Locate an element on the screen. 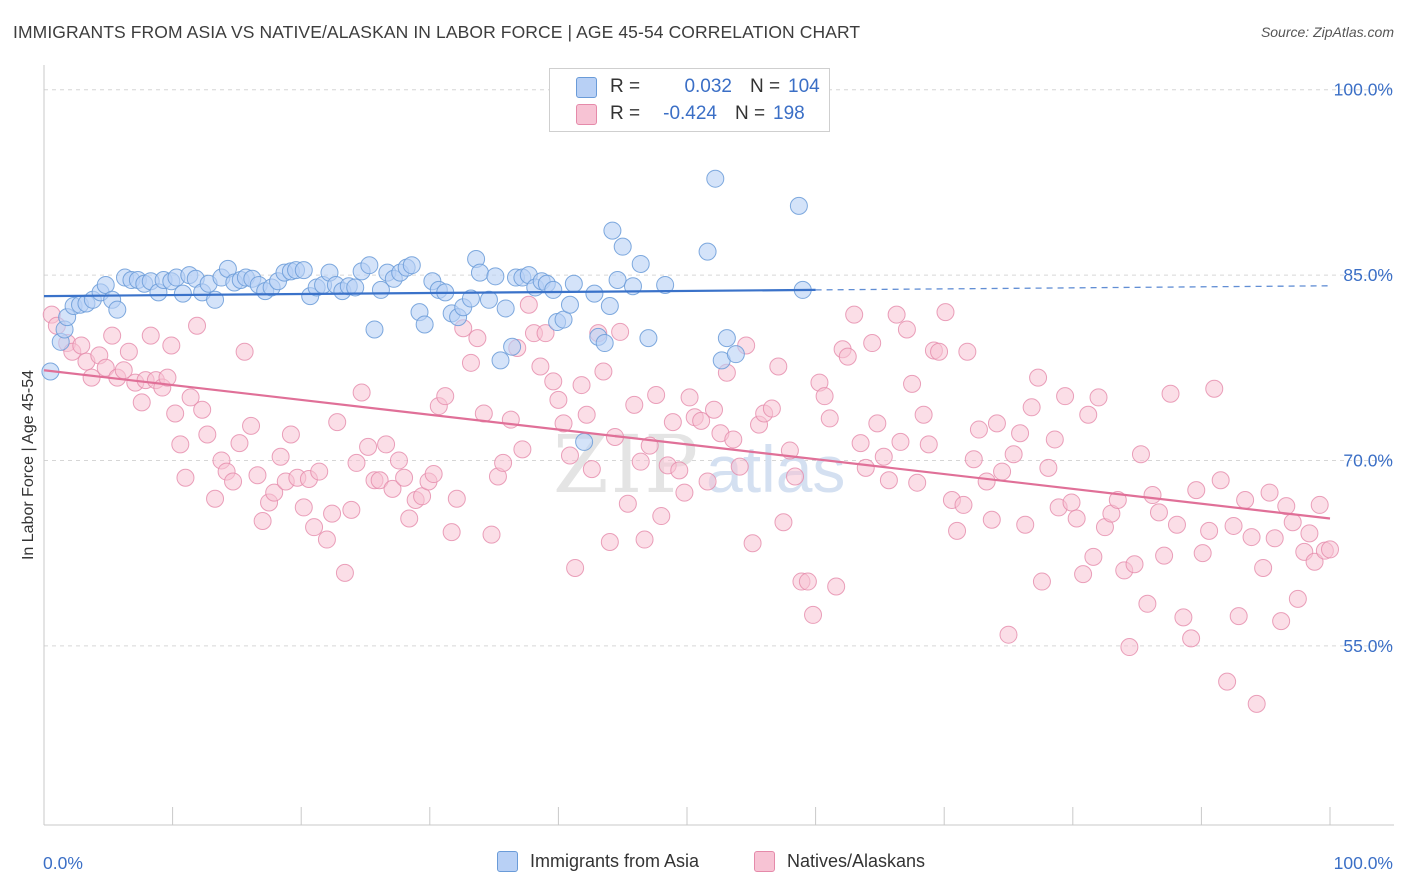 The width and height of the screenshot is (1406, 892). trendline-asia is located at coordinates (429, 293).